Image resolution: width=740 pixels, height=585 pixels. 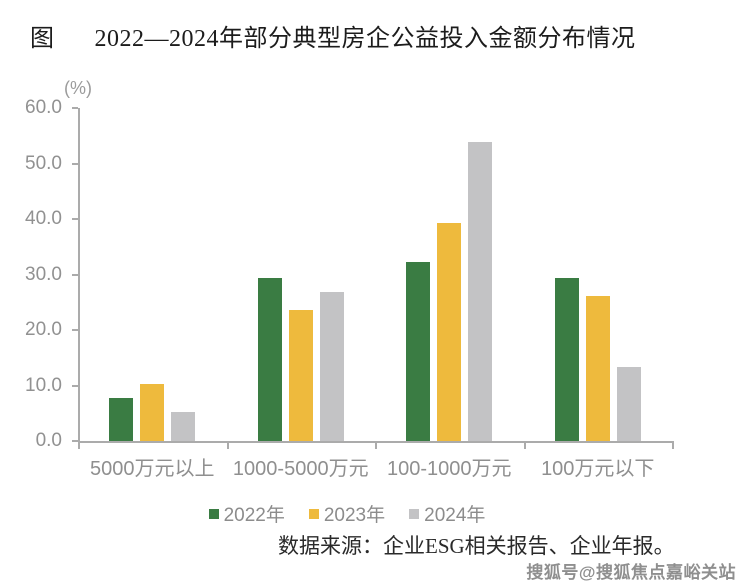 I want to click on bar-2023年-100-1000万元, so click(x=449, y=331).